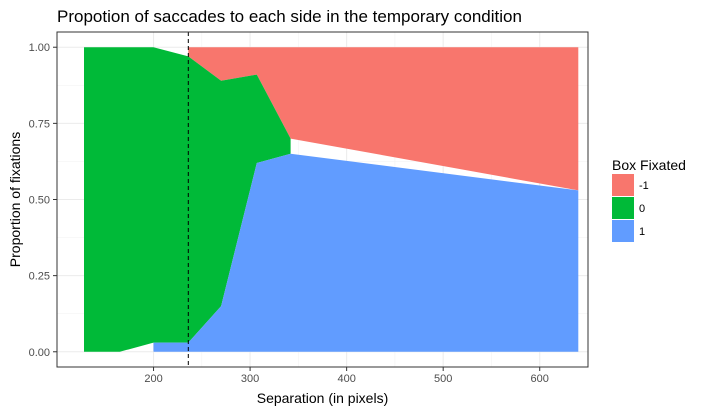 This screenshot has width=703, height=412. What do you see at coordinates (323, 398) in the screenshot?
I see `x-axis-label: Separation (in pixels)` at bounding box center [323, 398].